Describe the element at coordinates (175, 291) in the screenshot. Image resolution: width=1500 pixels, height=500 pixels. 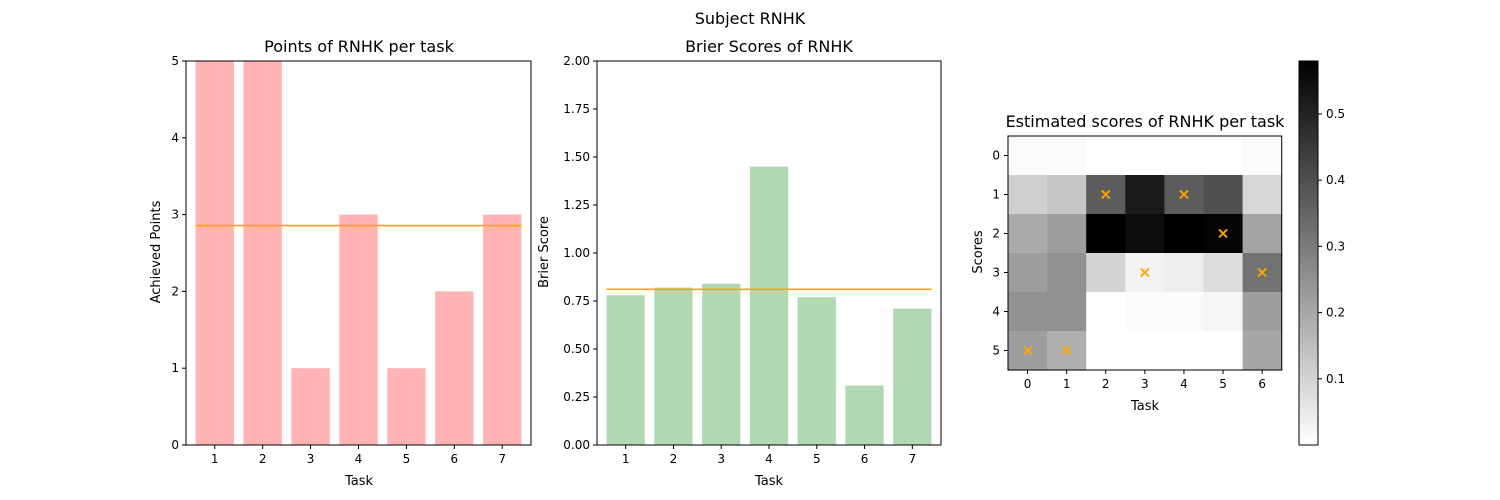
I see `y-tick-label: 2` at that location.